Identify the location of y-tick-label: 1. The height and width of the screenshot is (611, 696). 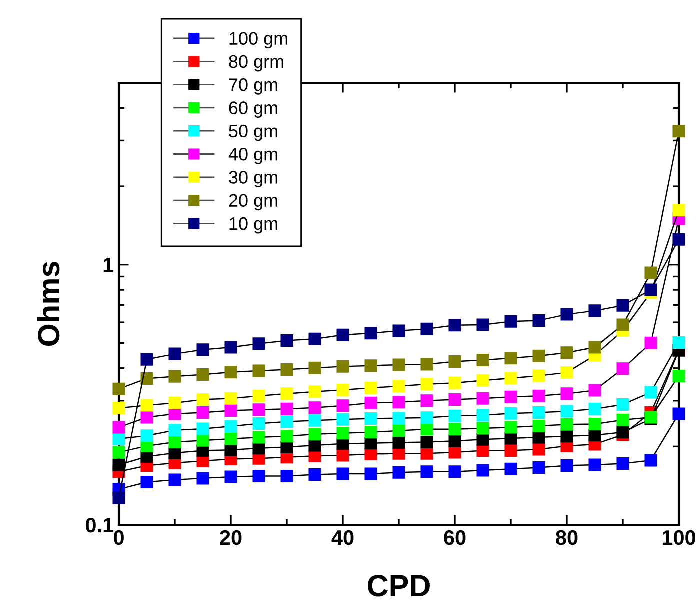
(109, 265).